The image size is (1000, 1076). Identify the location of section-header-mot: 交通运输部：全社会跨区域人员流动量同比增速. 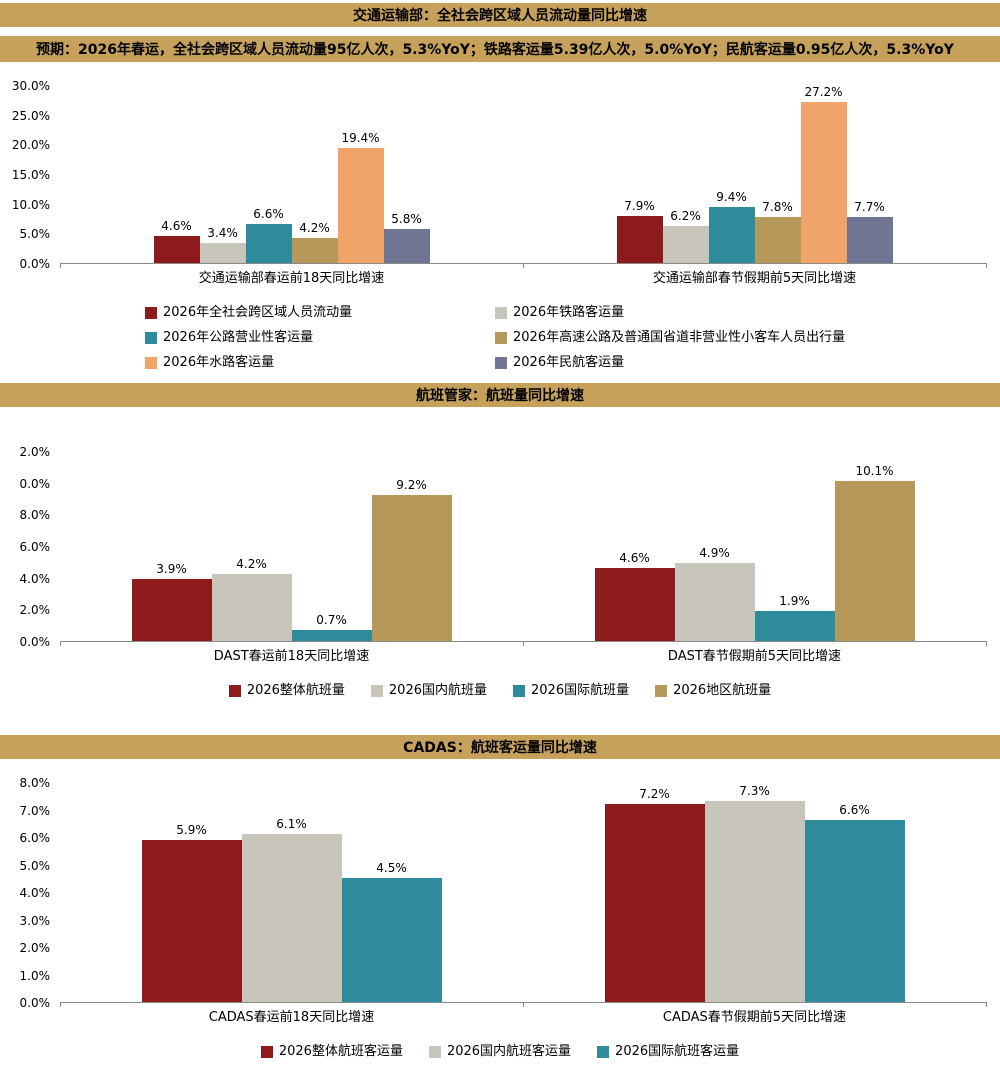
(500, 15).